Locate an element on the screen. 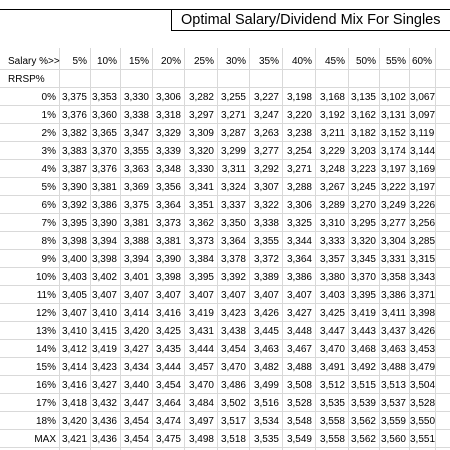 This screenshot has height=450, width=450. table-cell: 3,197 is located at coordinates (393, 169).